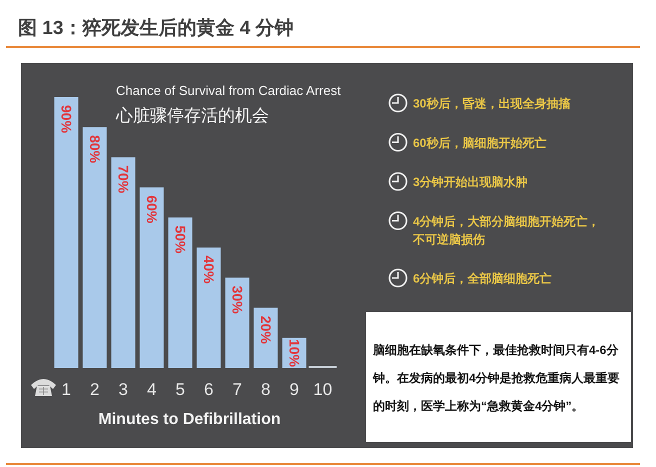  I want to click on data-label: 40%, so click(208, 270).